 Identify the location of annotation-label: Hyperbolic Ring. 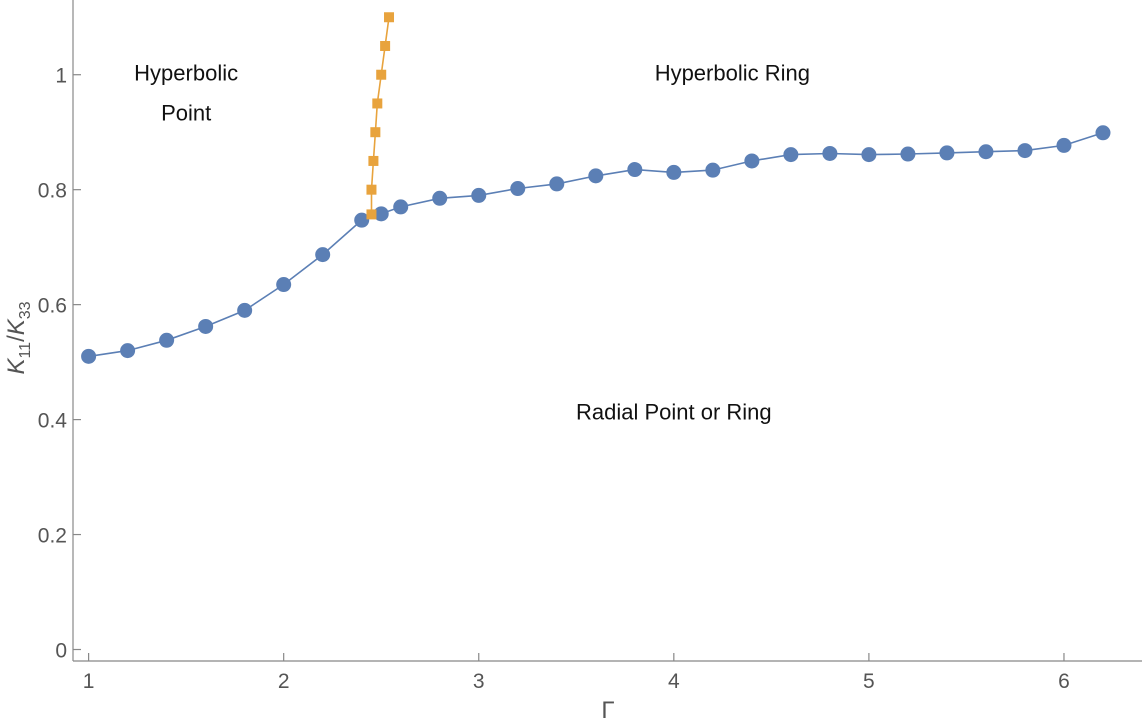
(732, 72).